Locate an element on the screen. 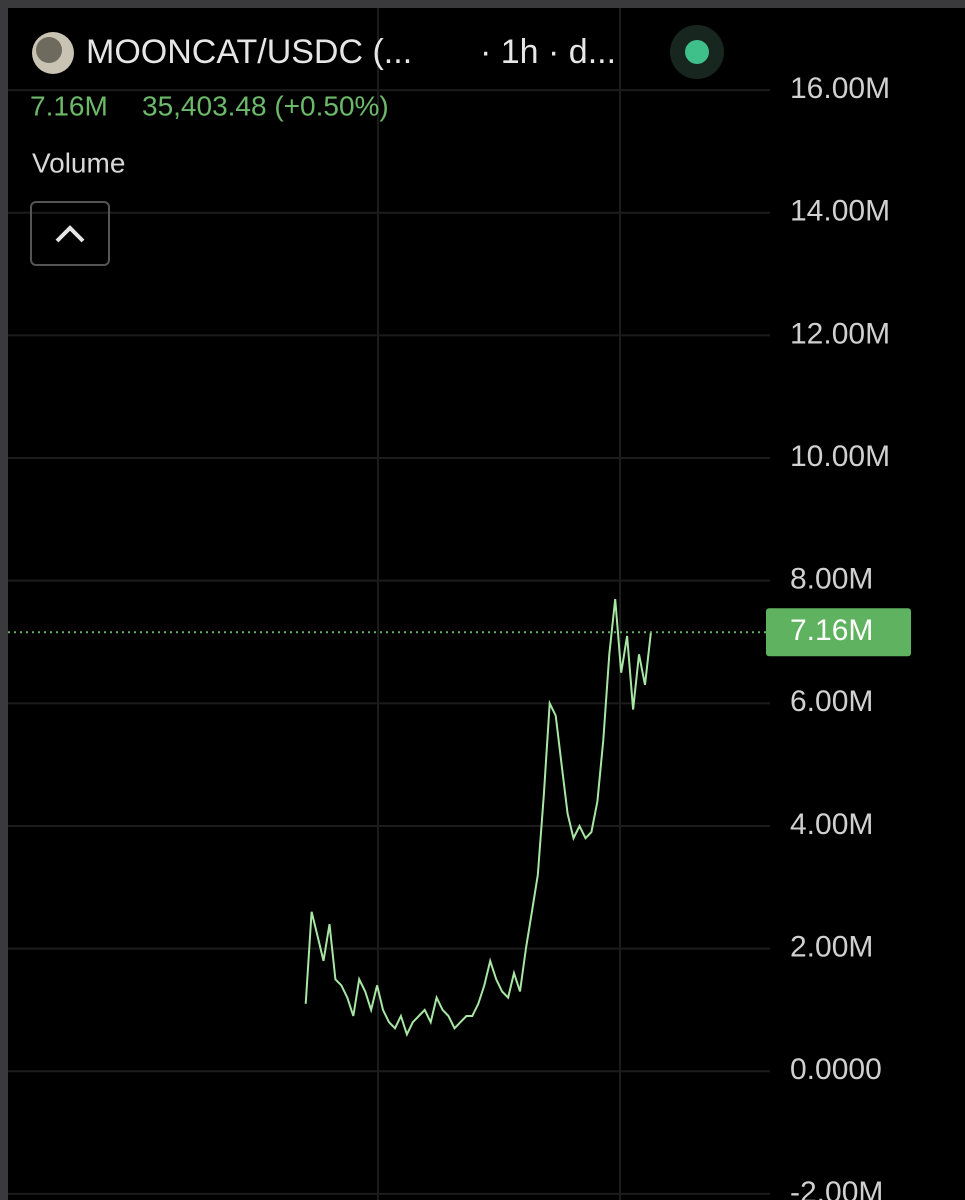 The width and height of the screenshot is (965, 1200). y-tick-label: -2.00M is located at coordinates (836, 1188).